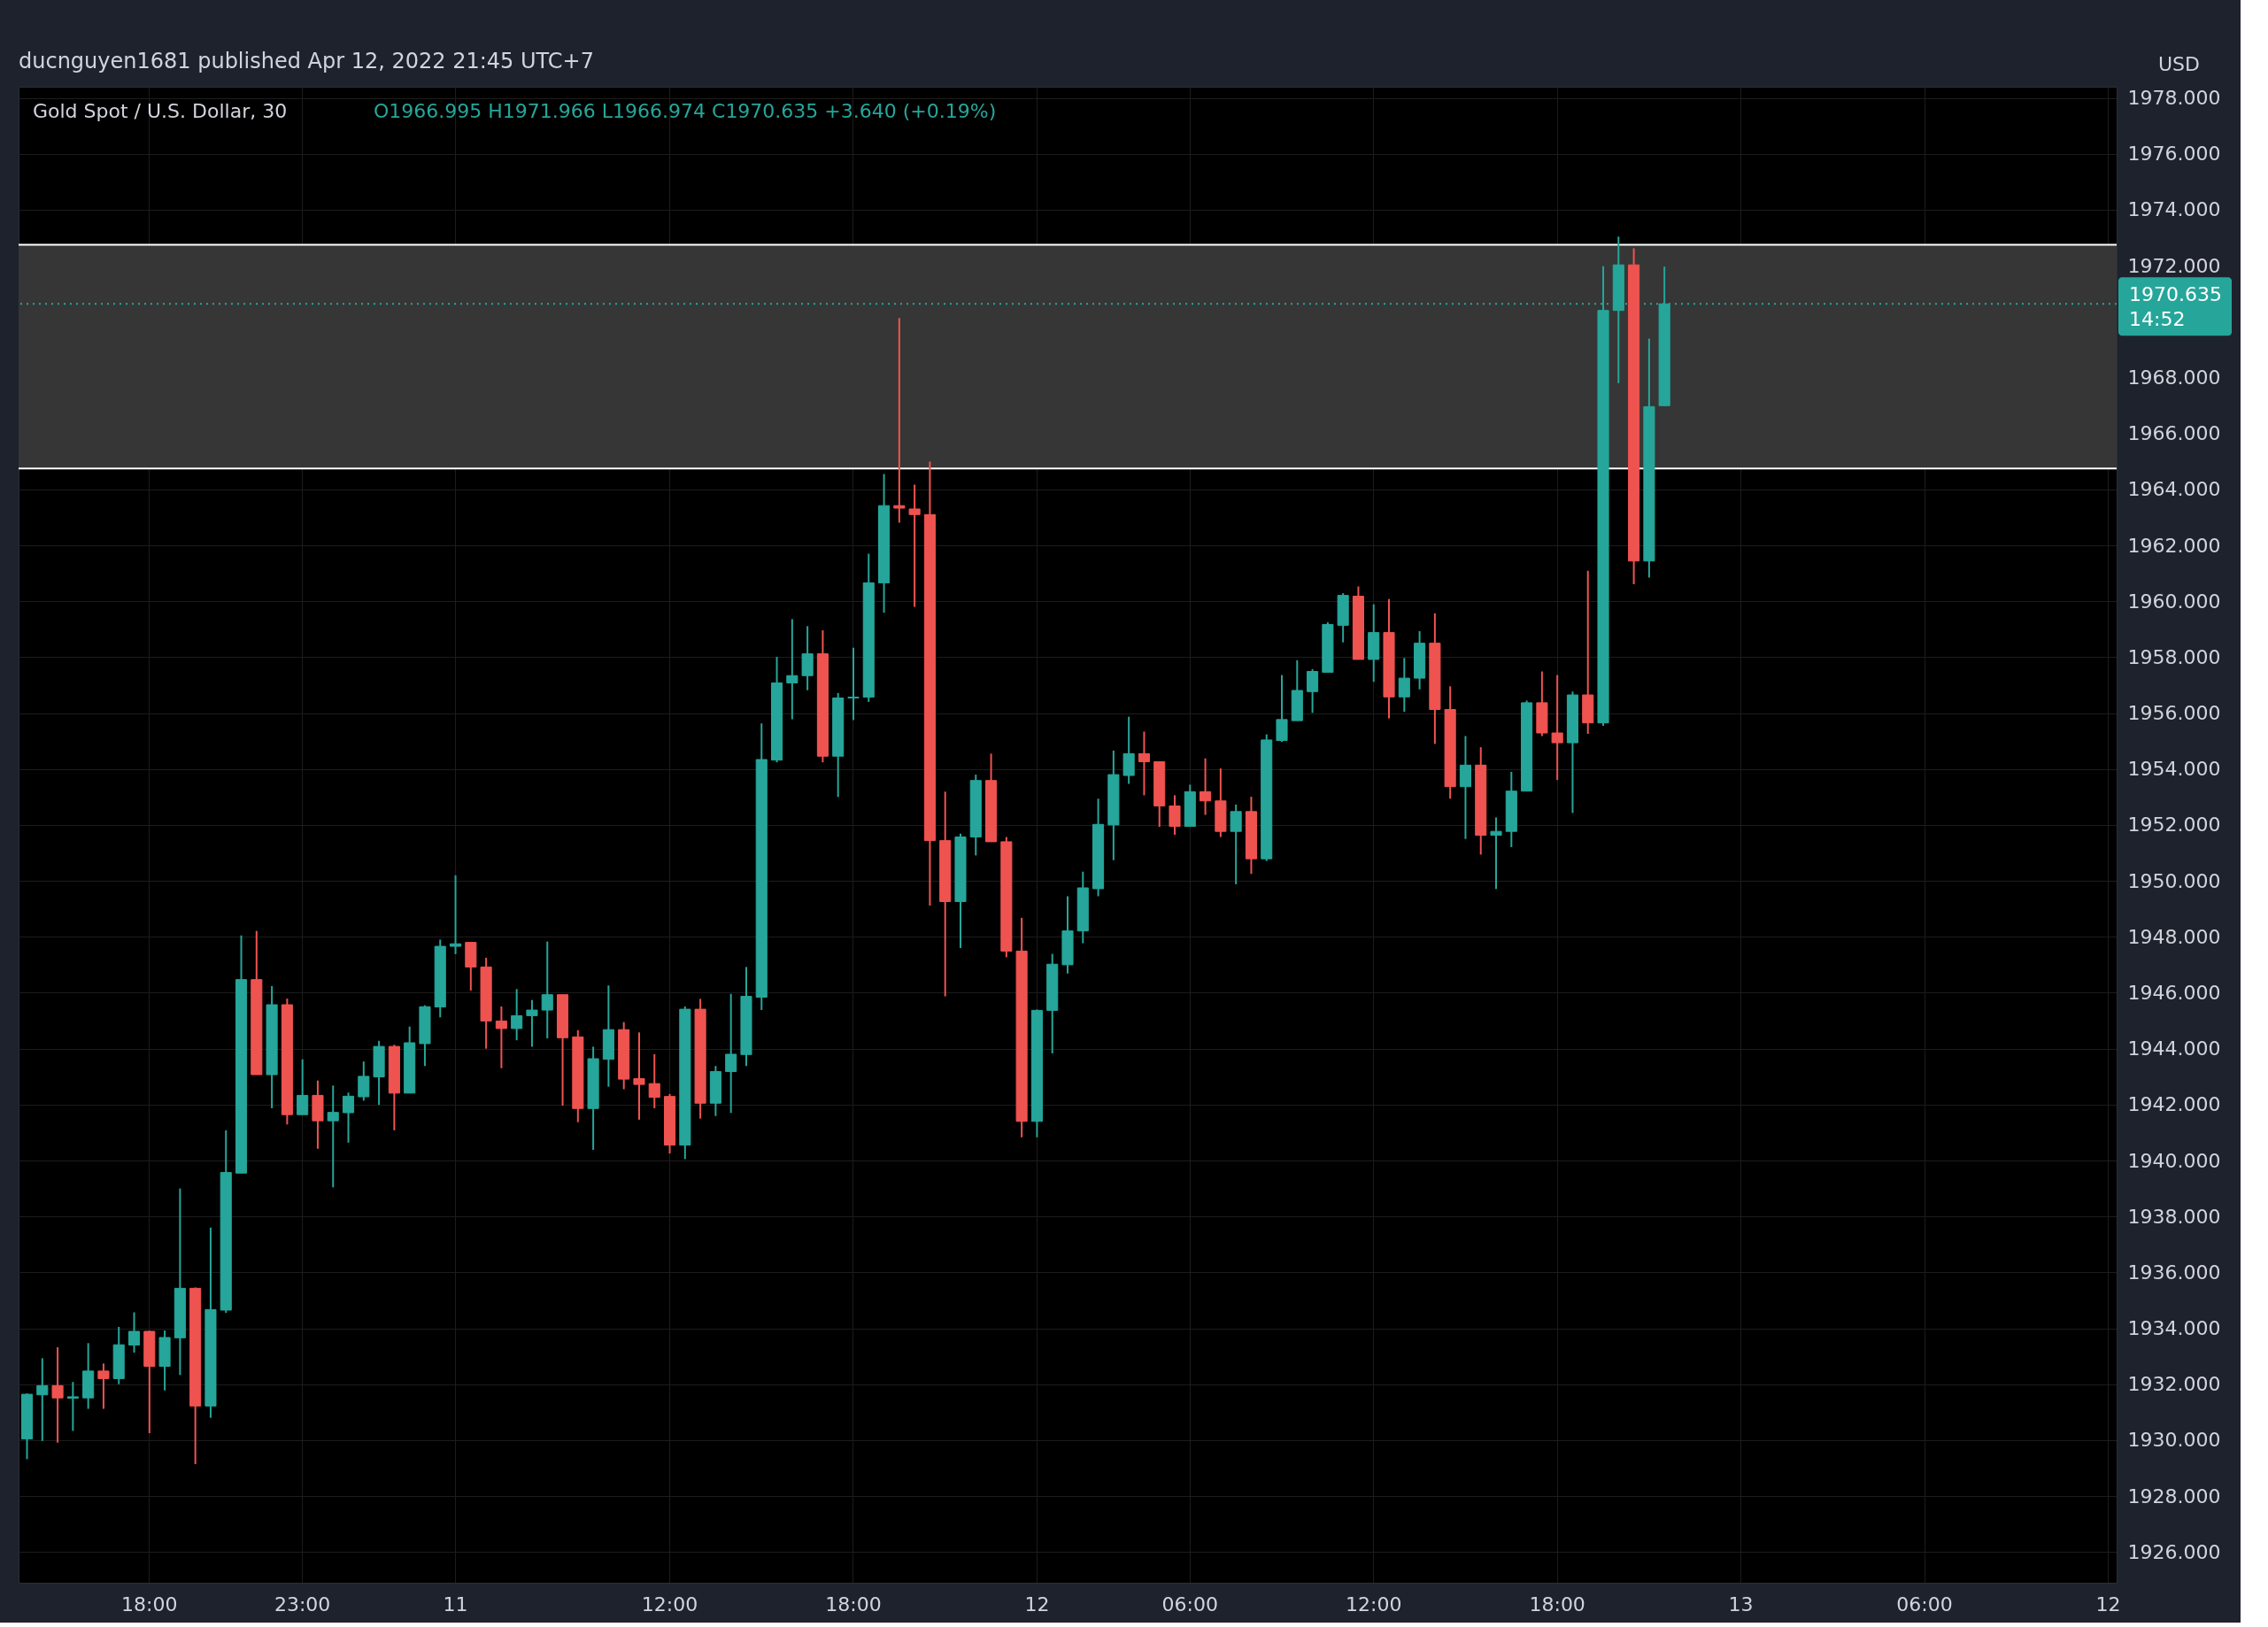  Describe the element at coordinates (2174, 1384) in the screenshot. I see `y-tick-label: 1932.000` at that location.